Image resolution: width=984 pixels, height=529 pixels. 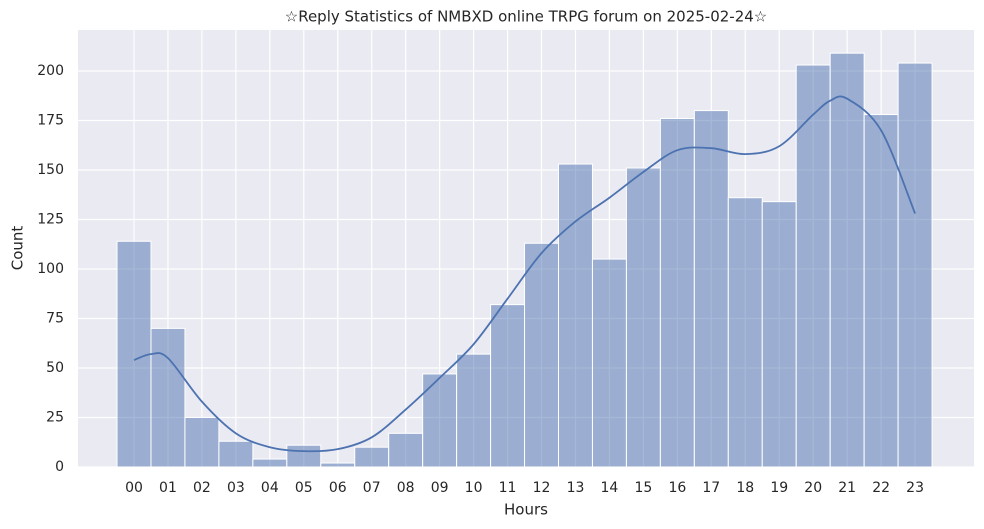 What do you see at coordinates (202, 488) in the screenshot?
I see `x-tick-label: 02` at bounding box center [202, 488].